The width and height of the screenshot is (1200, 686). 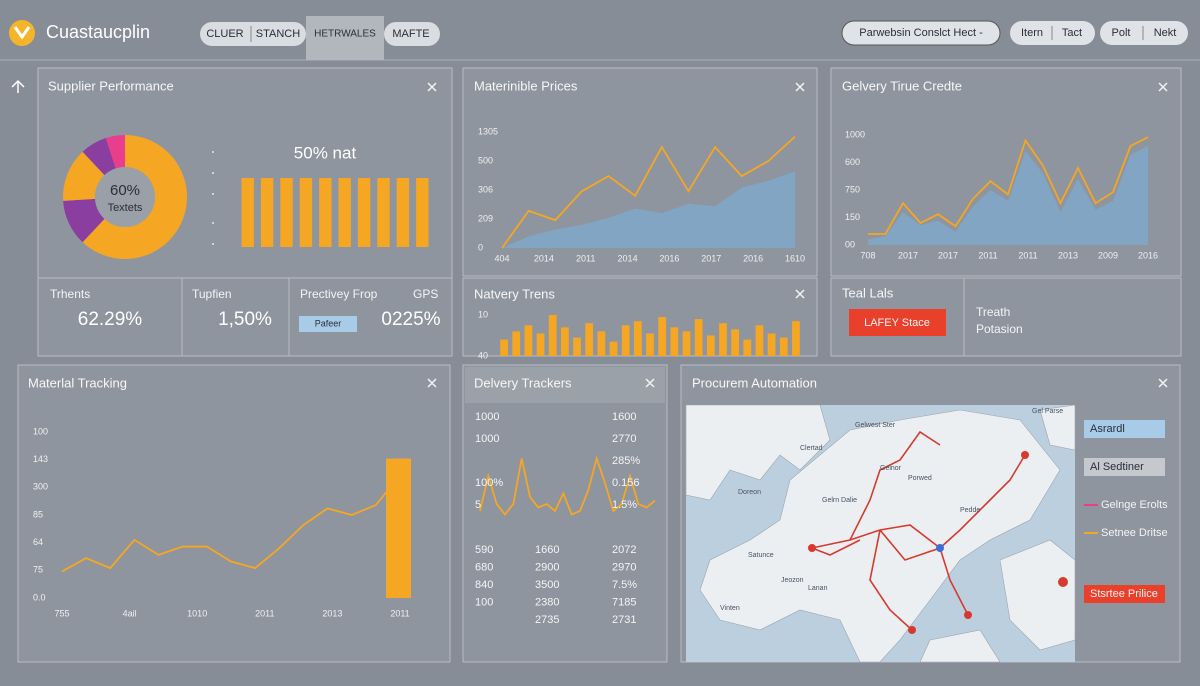 What do you see at coordinates (730, 608) in the screenshot?
I see `map-label: Vinten` at bounding box center [730, 608].